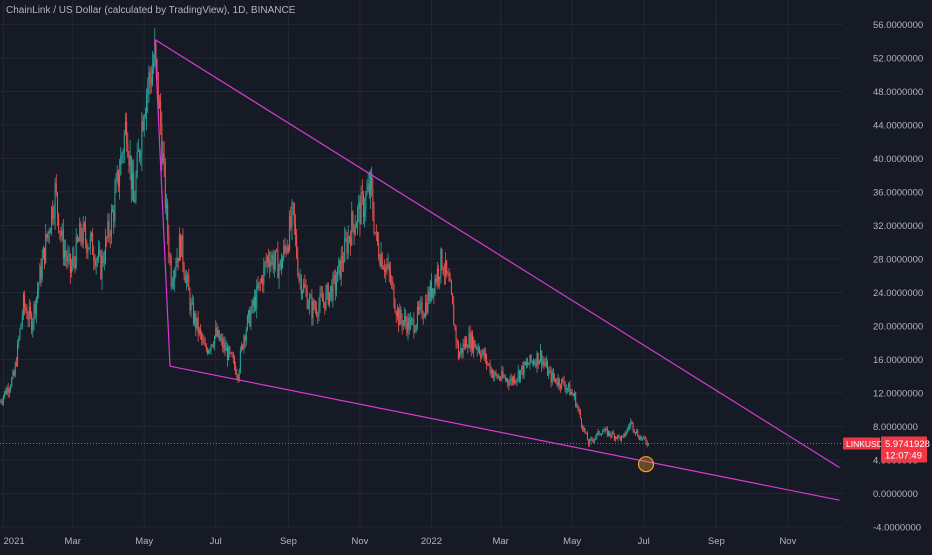  What do you see at coordinates (144, 541) in the screenshot?
I see `x-tick-label: May` at bounding box center [144, 541].